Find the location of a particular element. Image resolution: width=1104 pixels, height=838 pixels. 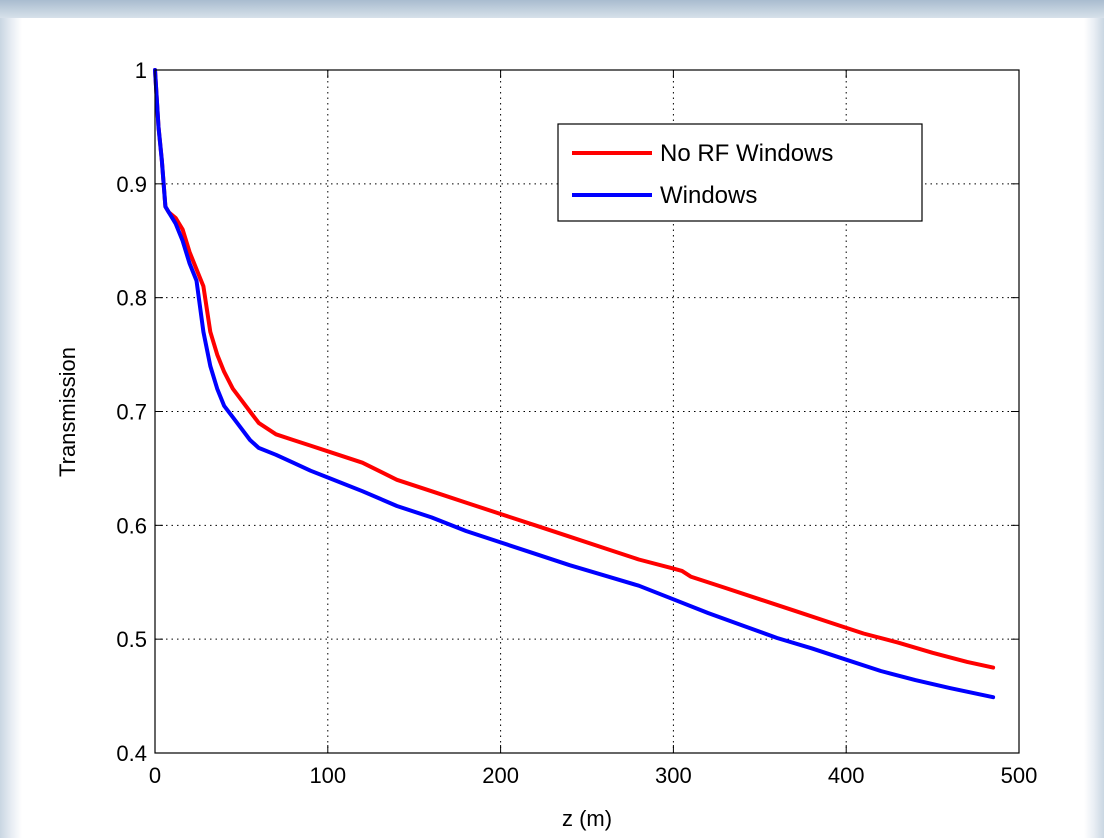

legend-label-no-rf-windows-text: No RF Windows is located at coordinates (746, 153).